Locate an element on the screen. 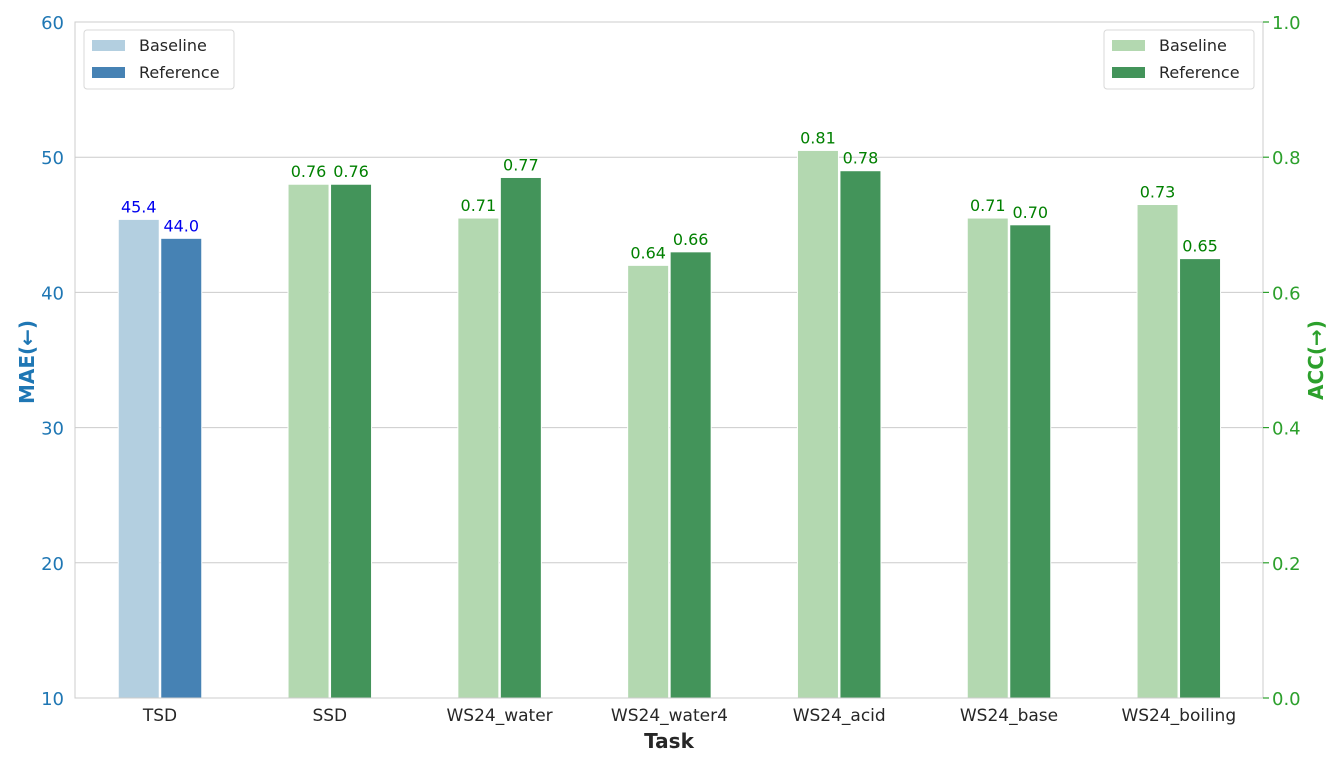 Image resolution: width=1344 pixels, height=768 pixels. bar-label-acc-reference-ssd: 0.76 is located at coordinates (351, 171).